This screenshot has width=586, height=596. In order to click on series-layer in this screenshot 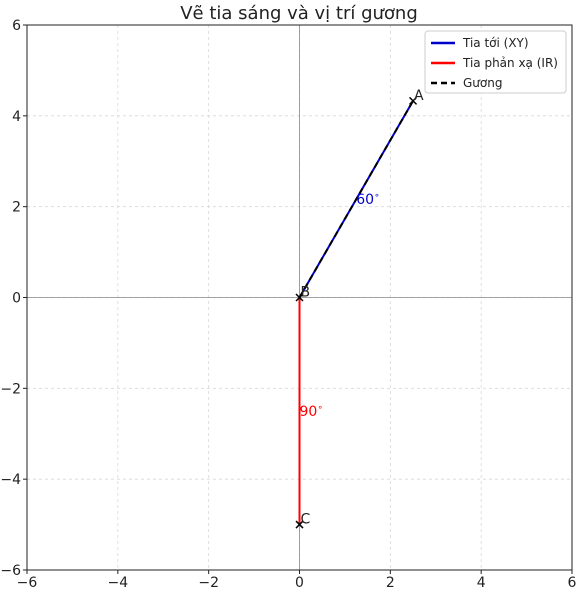, I will do `click(356, 312)`.